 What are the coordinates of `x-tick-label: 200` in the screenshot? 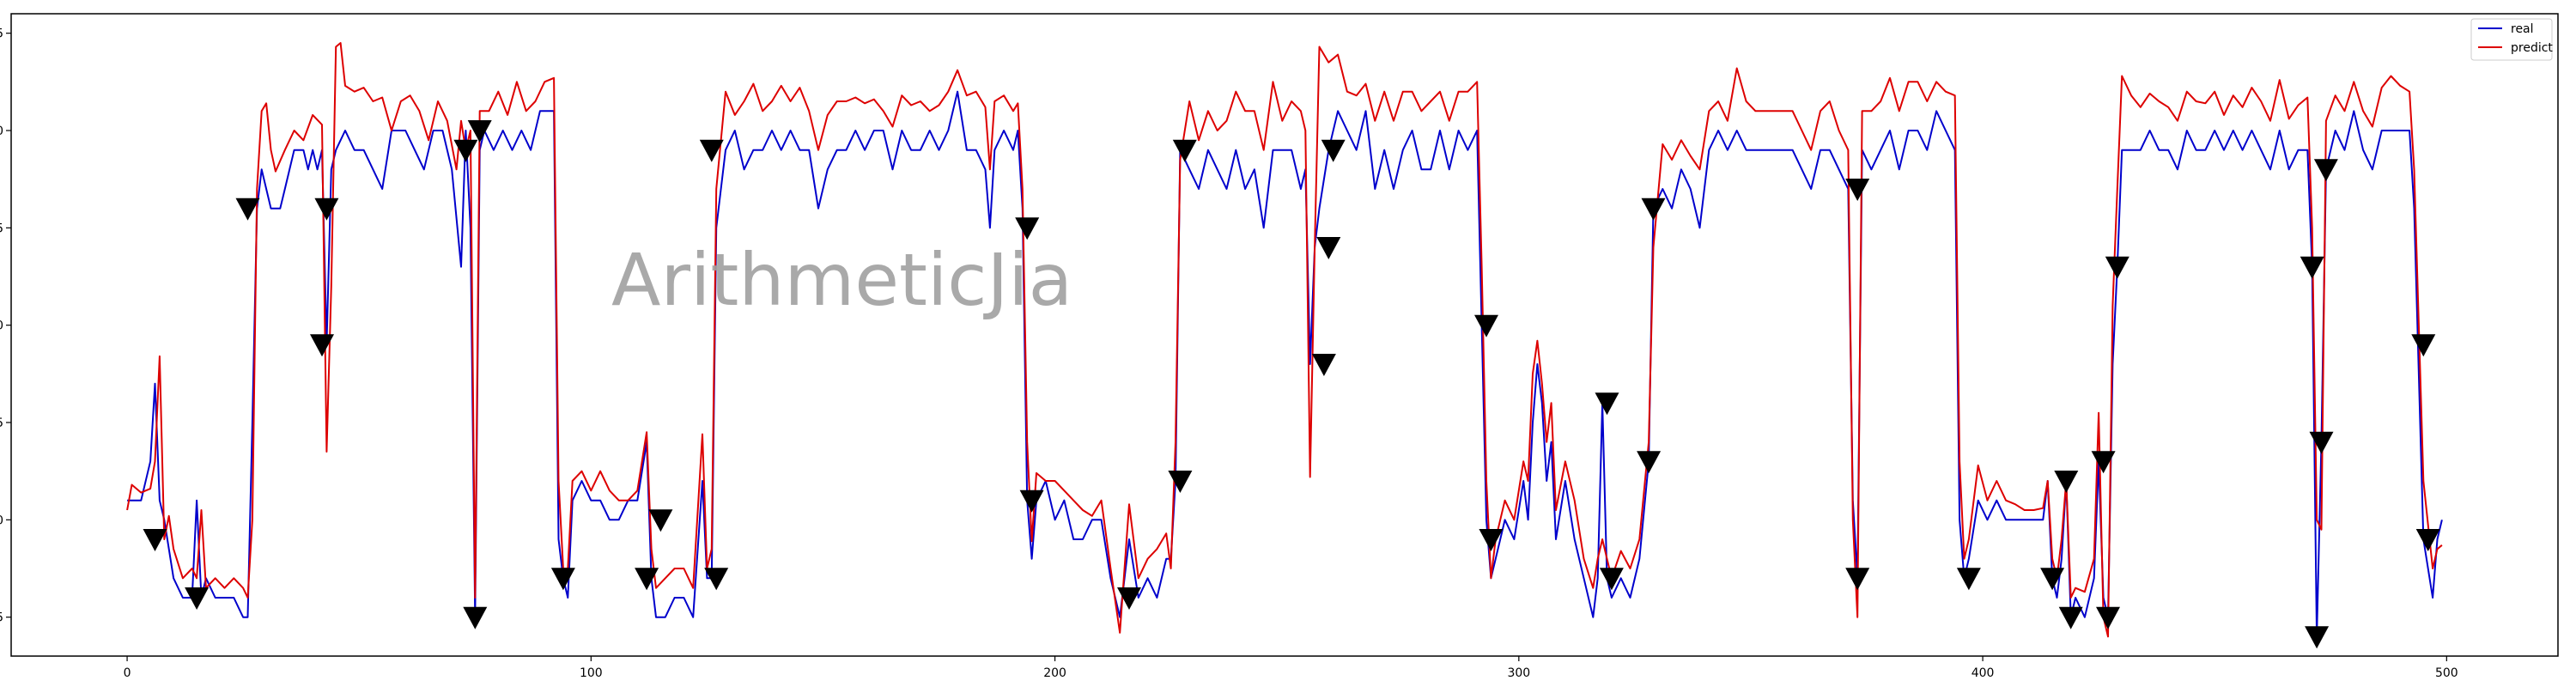 It's located at (1054, 673).